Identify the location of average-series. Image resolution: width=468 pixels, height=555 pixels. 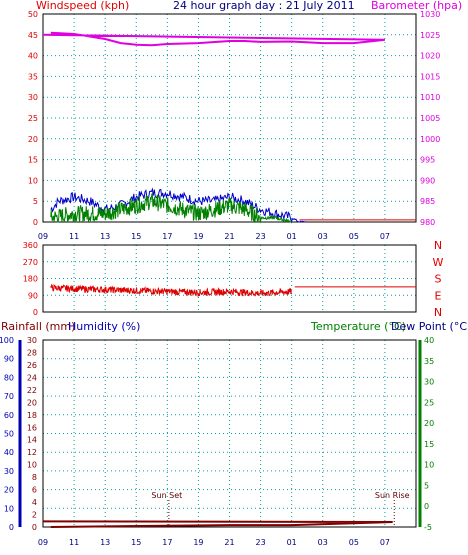
(178, 205).